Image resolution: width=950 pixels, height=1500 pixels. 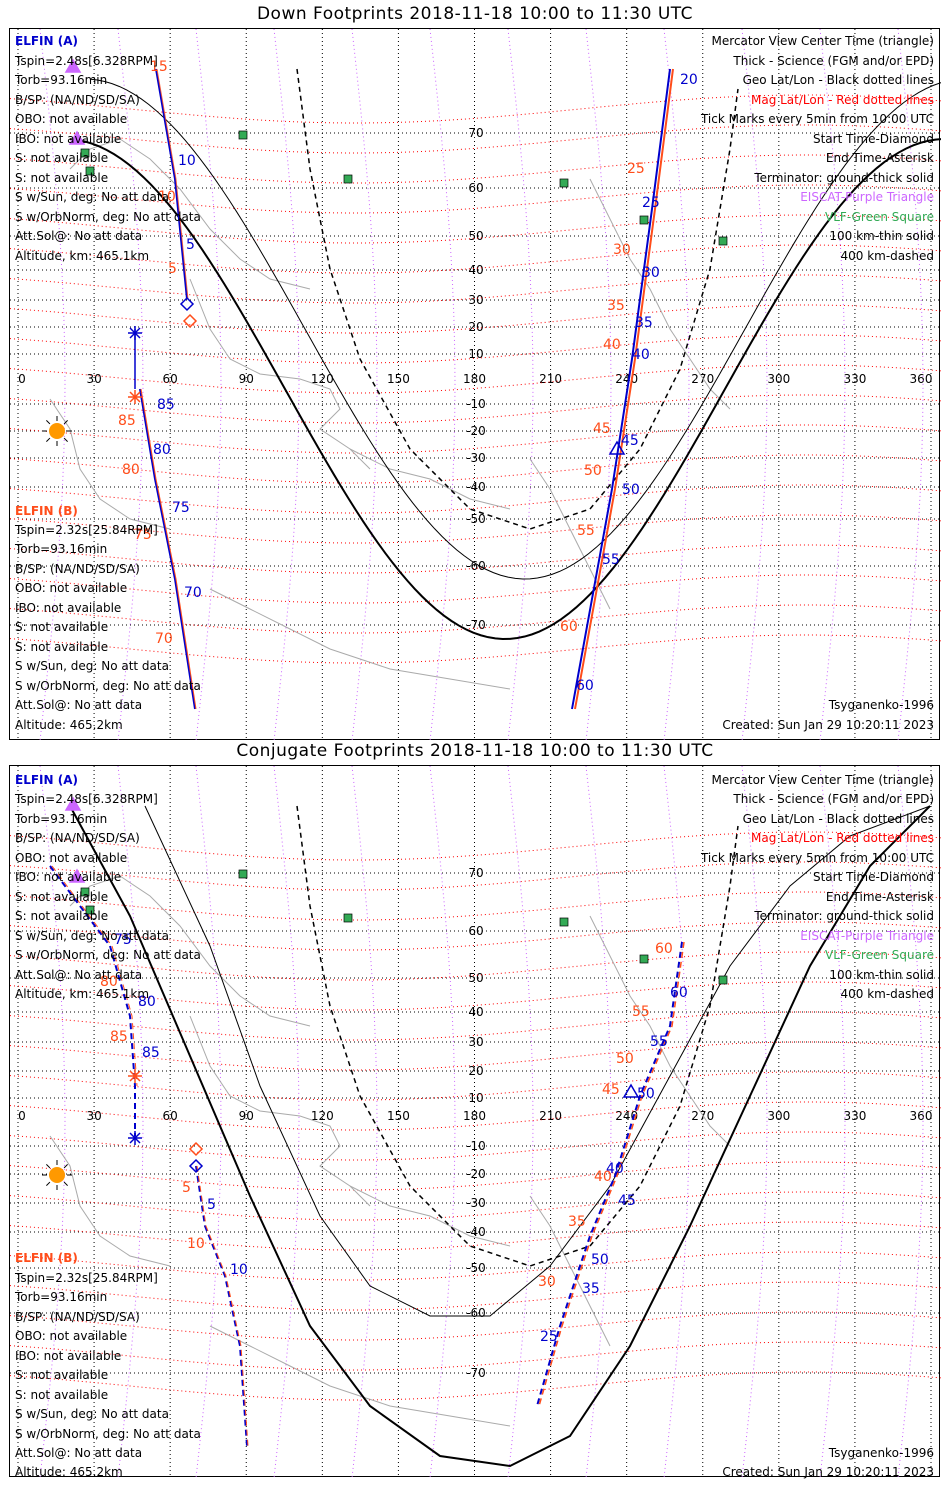 I want to click on lat-tick-label: -50, so click(x=476, y=1268).